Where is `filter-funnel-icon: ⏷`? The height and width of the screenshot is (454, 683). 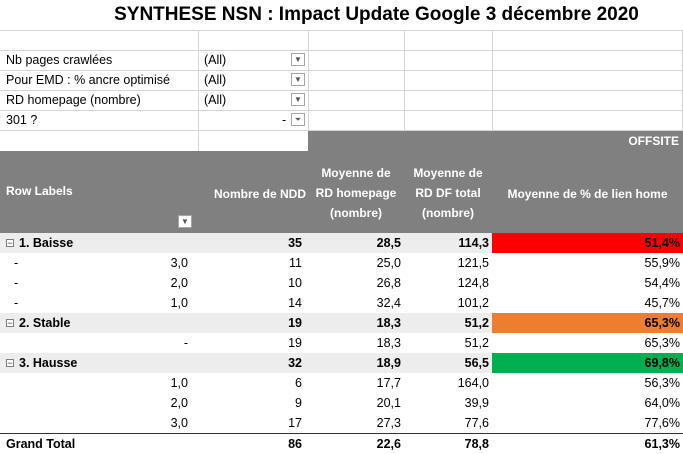
filter-funnel-icon: ⏷ is located at coordinates (298, 119).